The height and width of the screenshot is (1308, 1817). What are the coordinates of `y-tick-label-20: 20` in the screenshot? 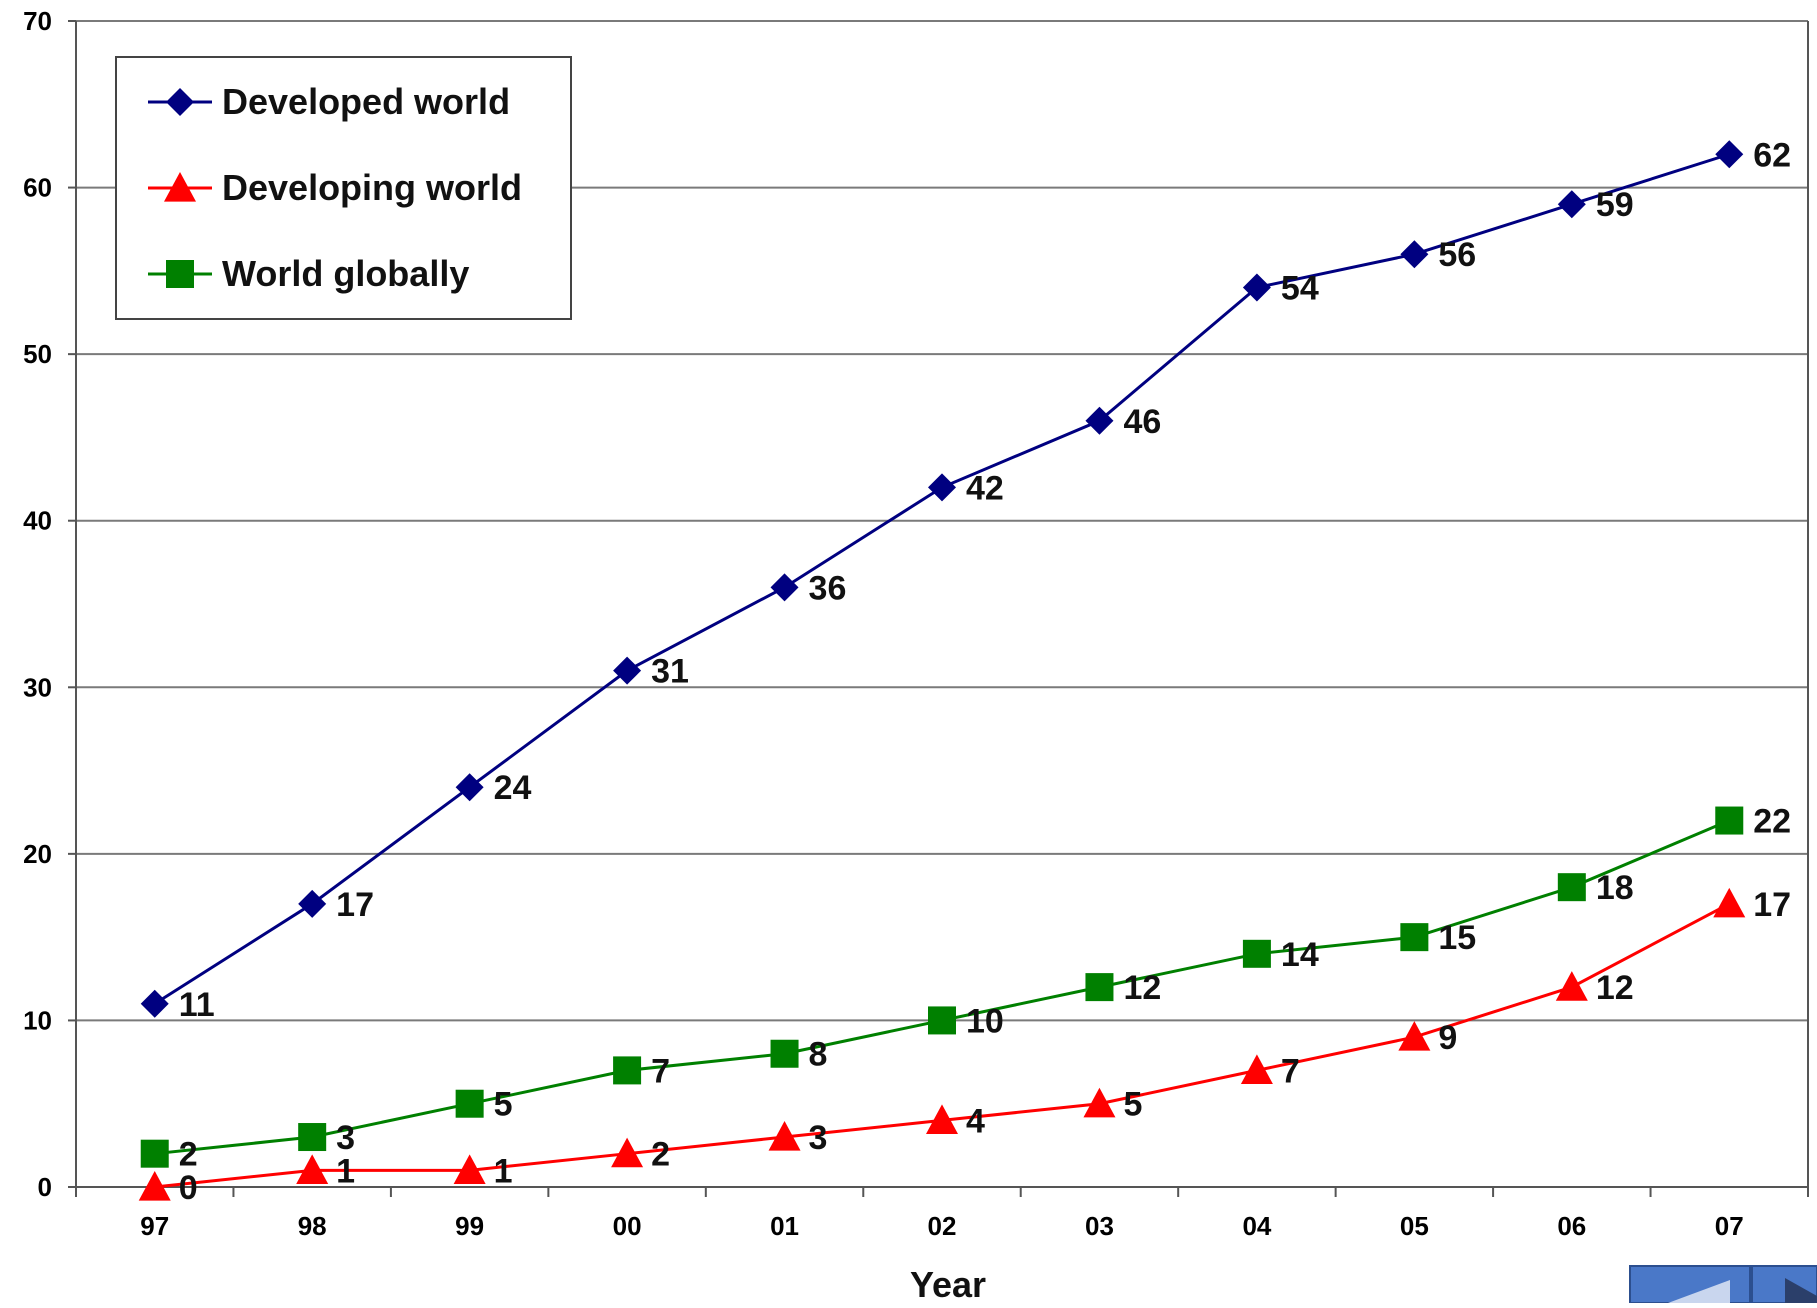 It's located at (37, 854).